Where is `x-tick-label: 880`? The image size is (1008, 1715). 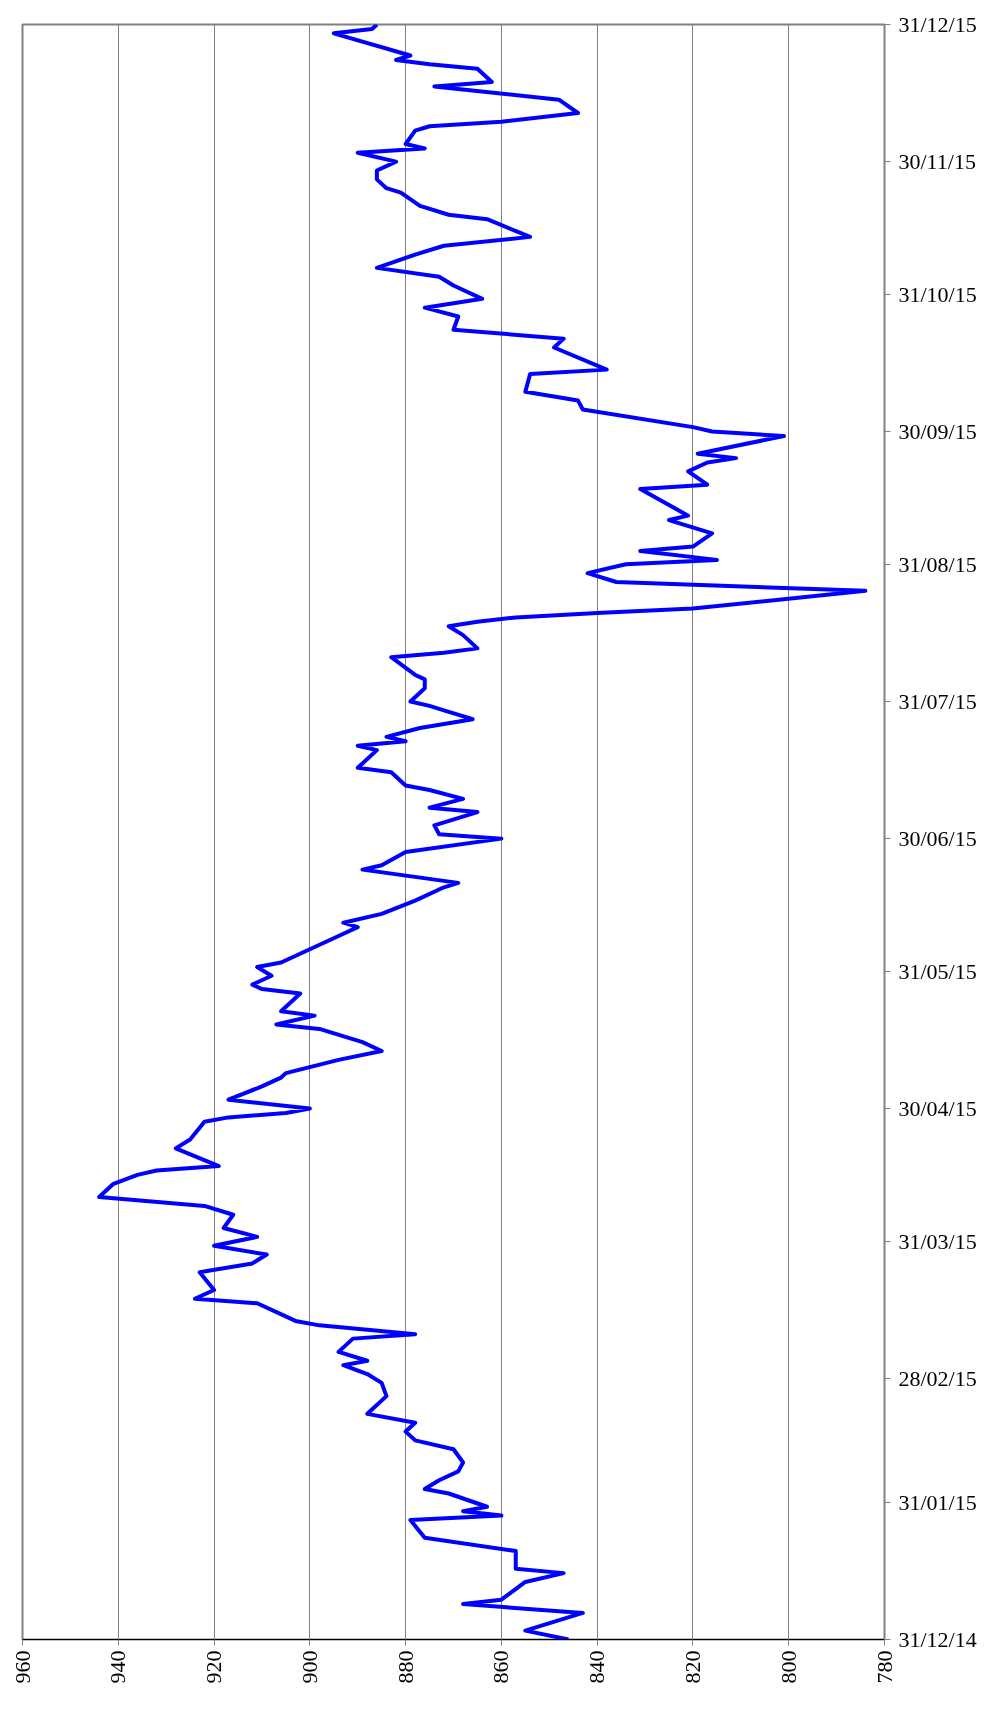 x-tick-label: 880 is located at coordinates (405, 1667).